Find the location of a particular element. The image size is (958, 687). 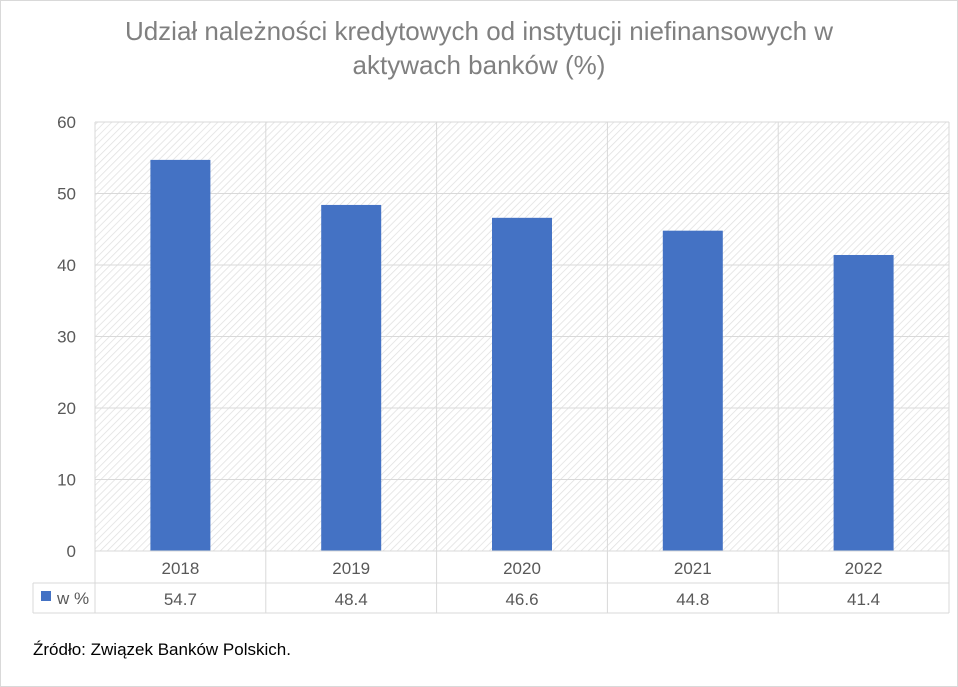

x-tick-label: 2021 is located at coordinates (693, 568).